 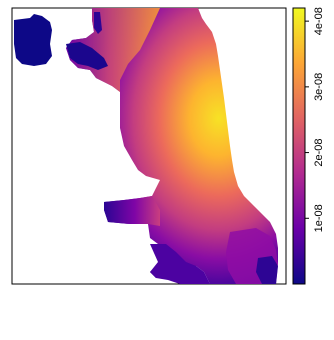 I want to click on far-south-region, so click(x=180, y=264).